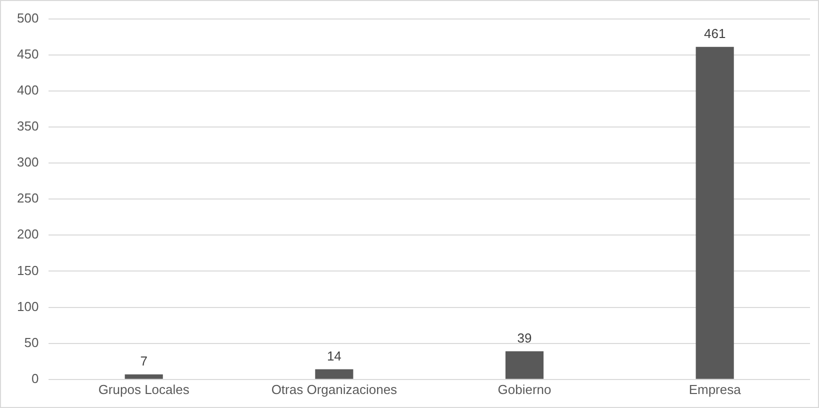 The width and height of the screenshot is (819, 408). Describe the element at coordinates (27, 234) in the screenshot. I see `y-tick-label: 200` at that location.